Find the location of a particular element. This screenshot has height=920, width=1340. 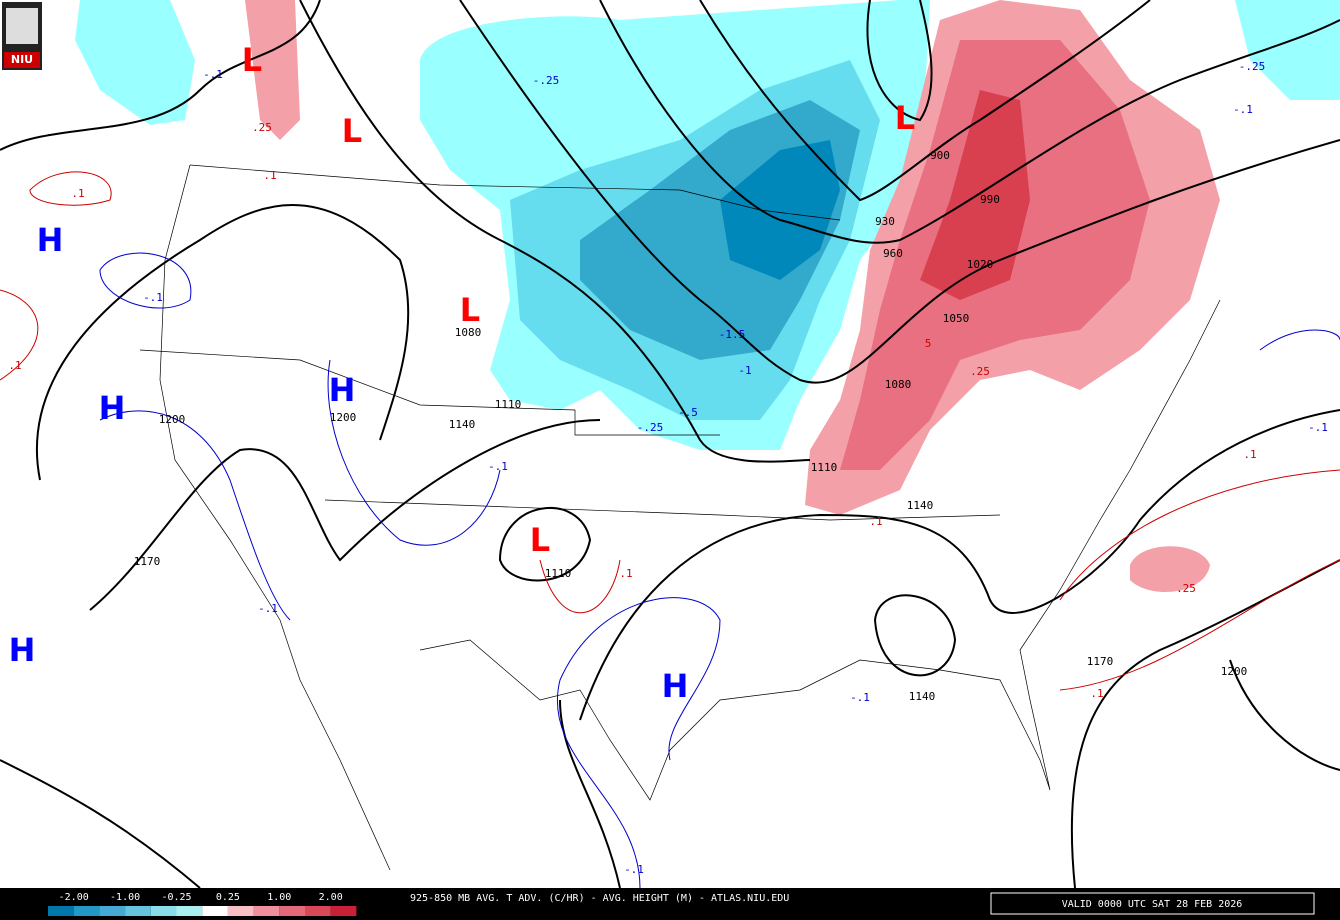

logo: NIU is located at coordinates (22, 36).